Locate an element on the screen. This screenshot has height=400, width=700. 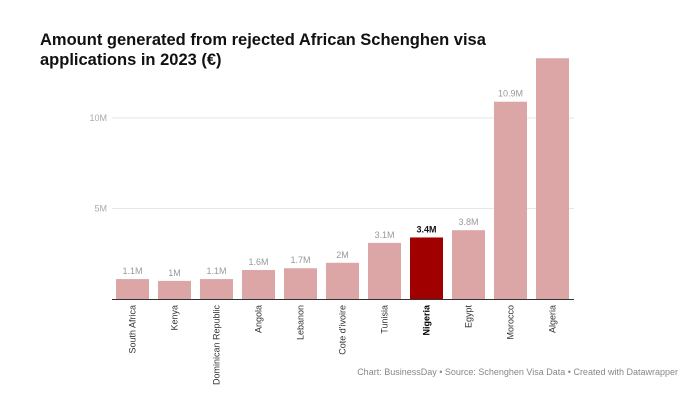
x-tick-label: South Africa is located at coordinates (133, 329).